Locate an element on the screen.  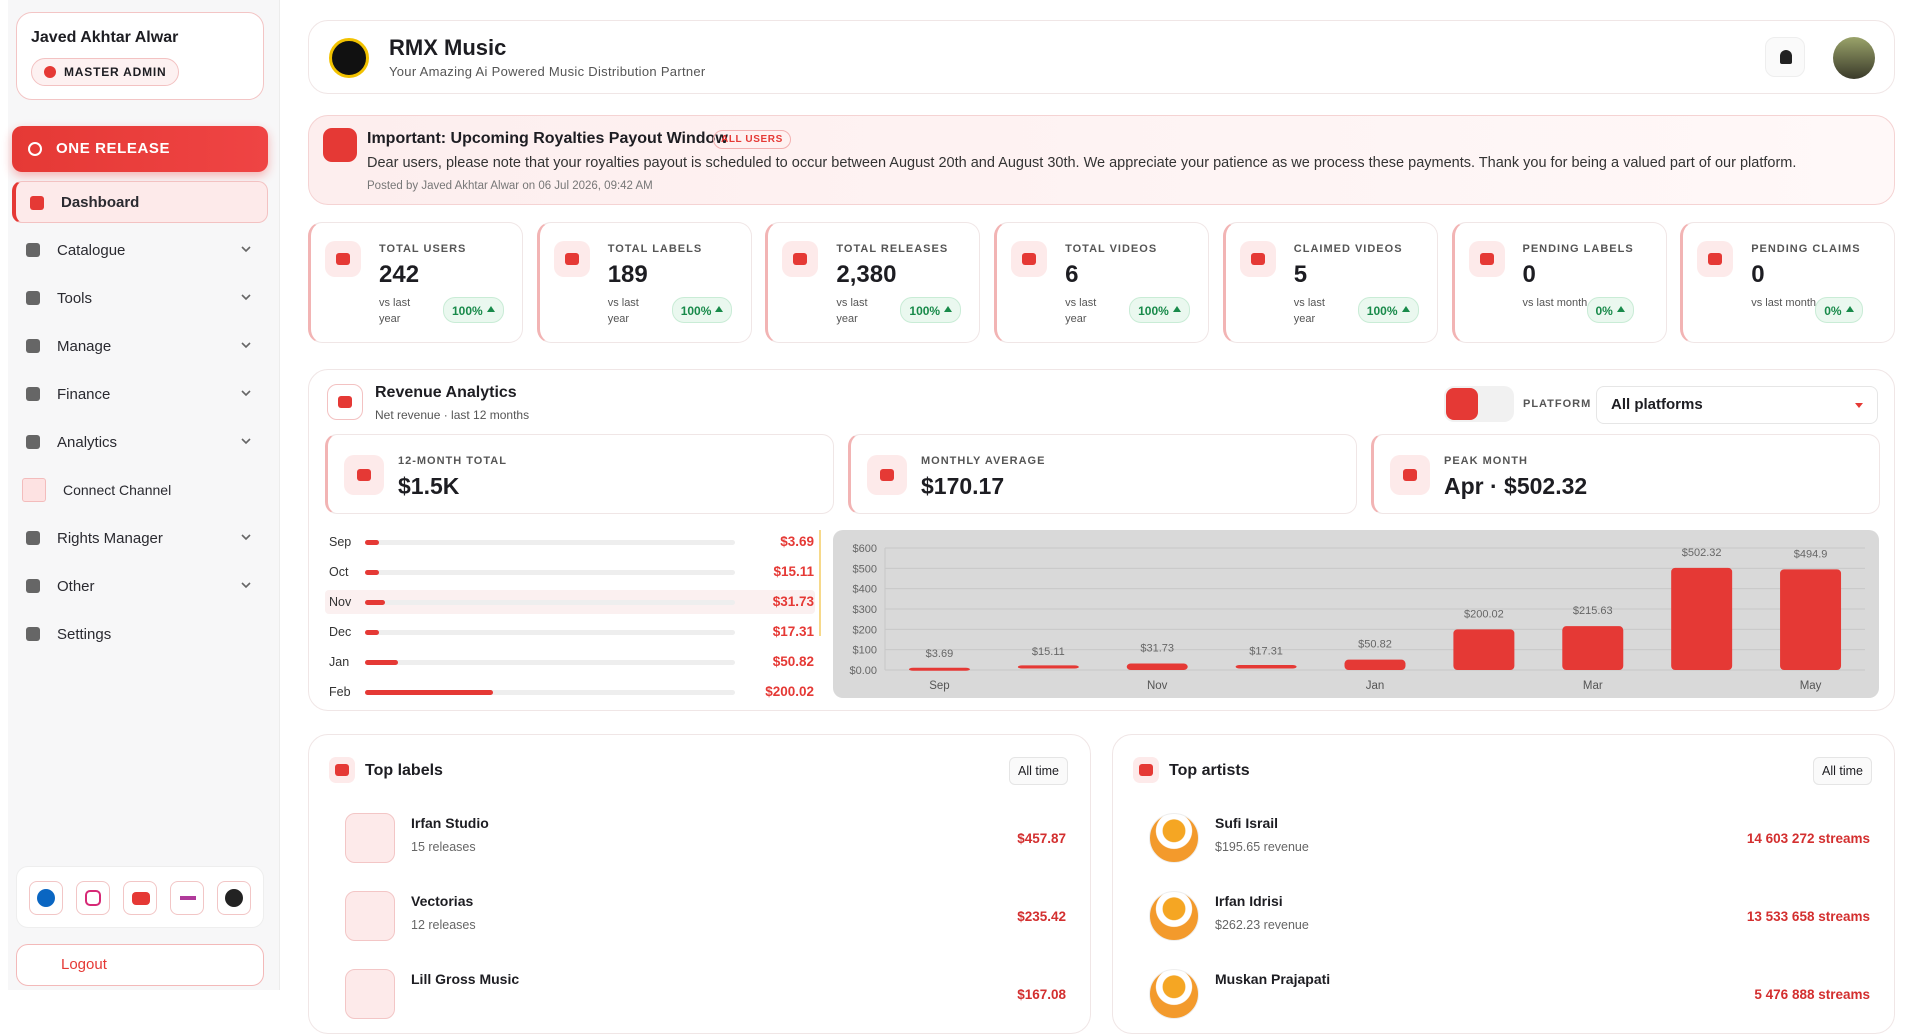
month-track is located at coordinates (550, 572).